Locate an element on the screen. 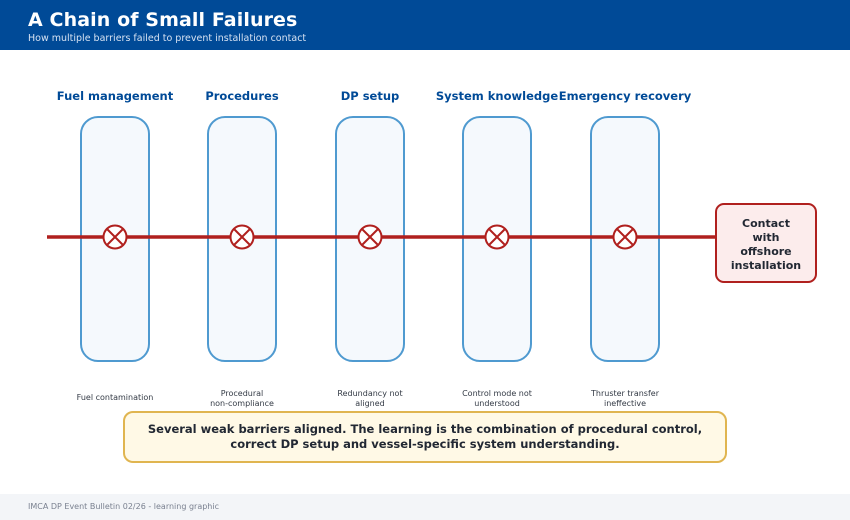  page-title: A Chain of Small Failures is located at coordinates (163, 20).